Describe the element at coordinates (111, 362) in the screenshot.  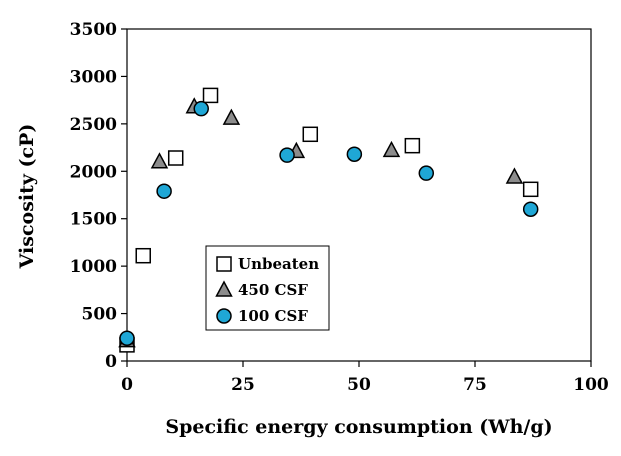
I see `y-tick-label: 0` at that location.